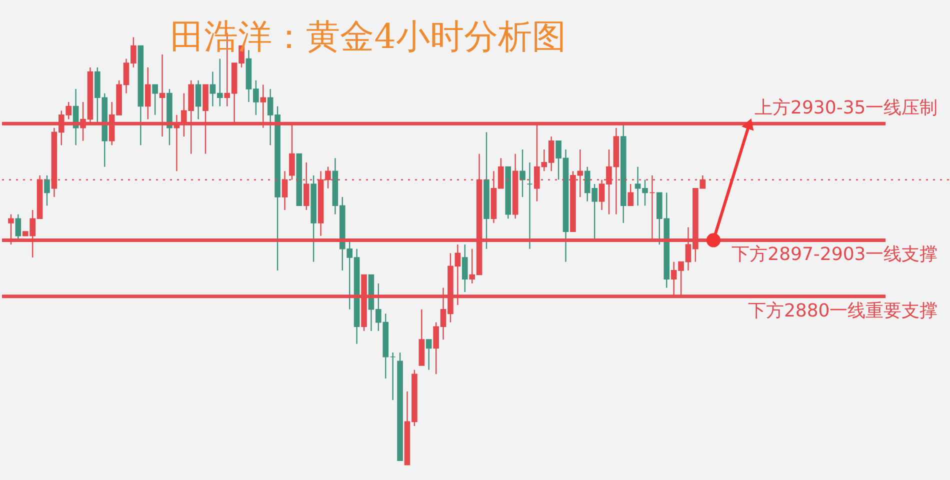 The image size is (950, 480). Describe the element at coordinates (368, 37) in the screenshot. I see `chart-title: 田浩洋：黄金4小时分析图` at that location.